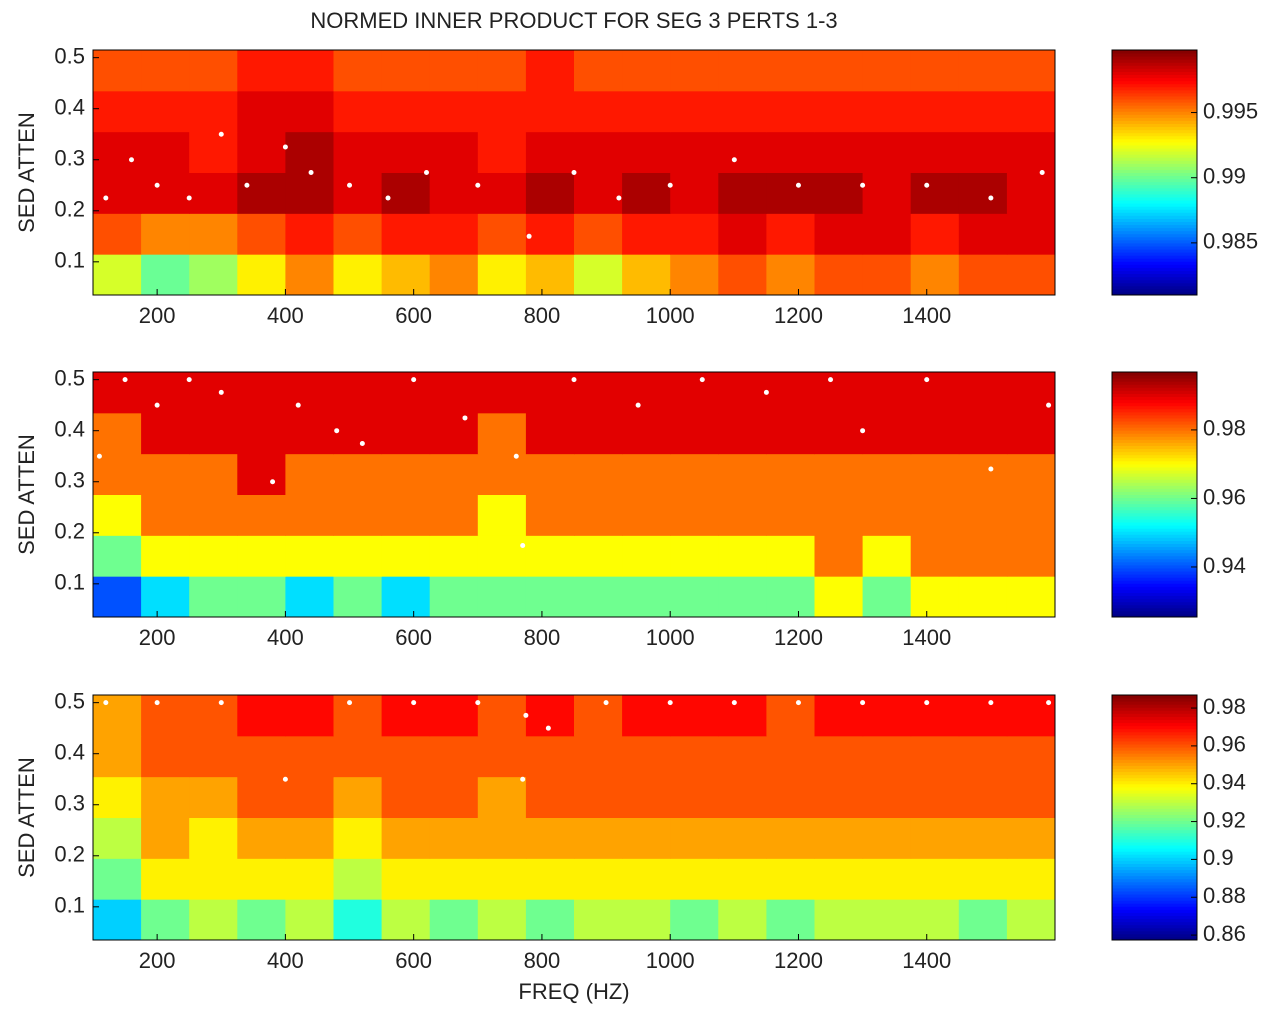  What do you see at coordinates (69, 531) in the screenshot?
I see `y-tick-label: 0.2` at bounding box center [69, 531].